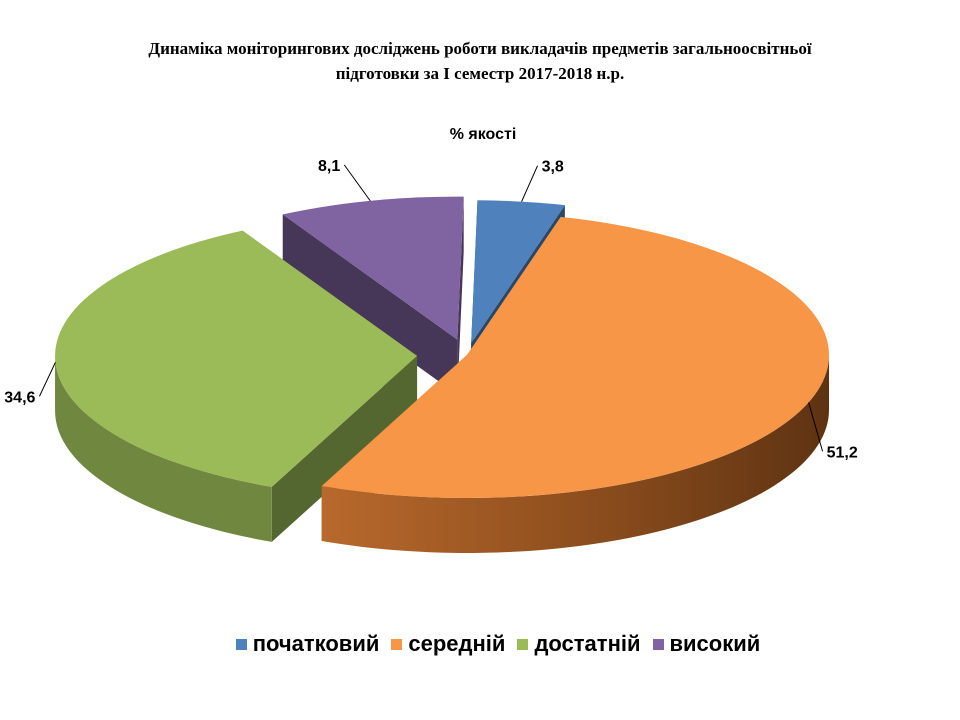 The image size is (960, 720). I want to click on leader-line-vysokyi, so click(357, 183).